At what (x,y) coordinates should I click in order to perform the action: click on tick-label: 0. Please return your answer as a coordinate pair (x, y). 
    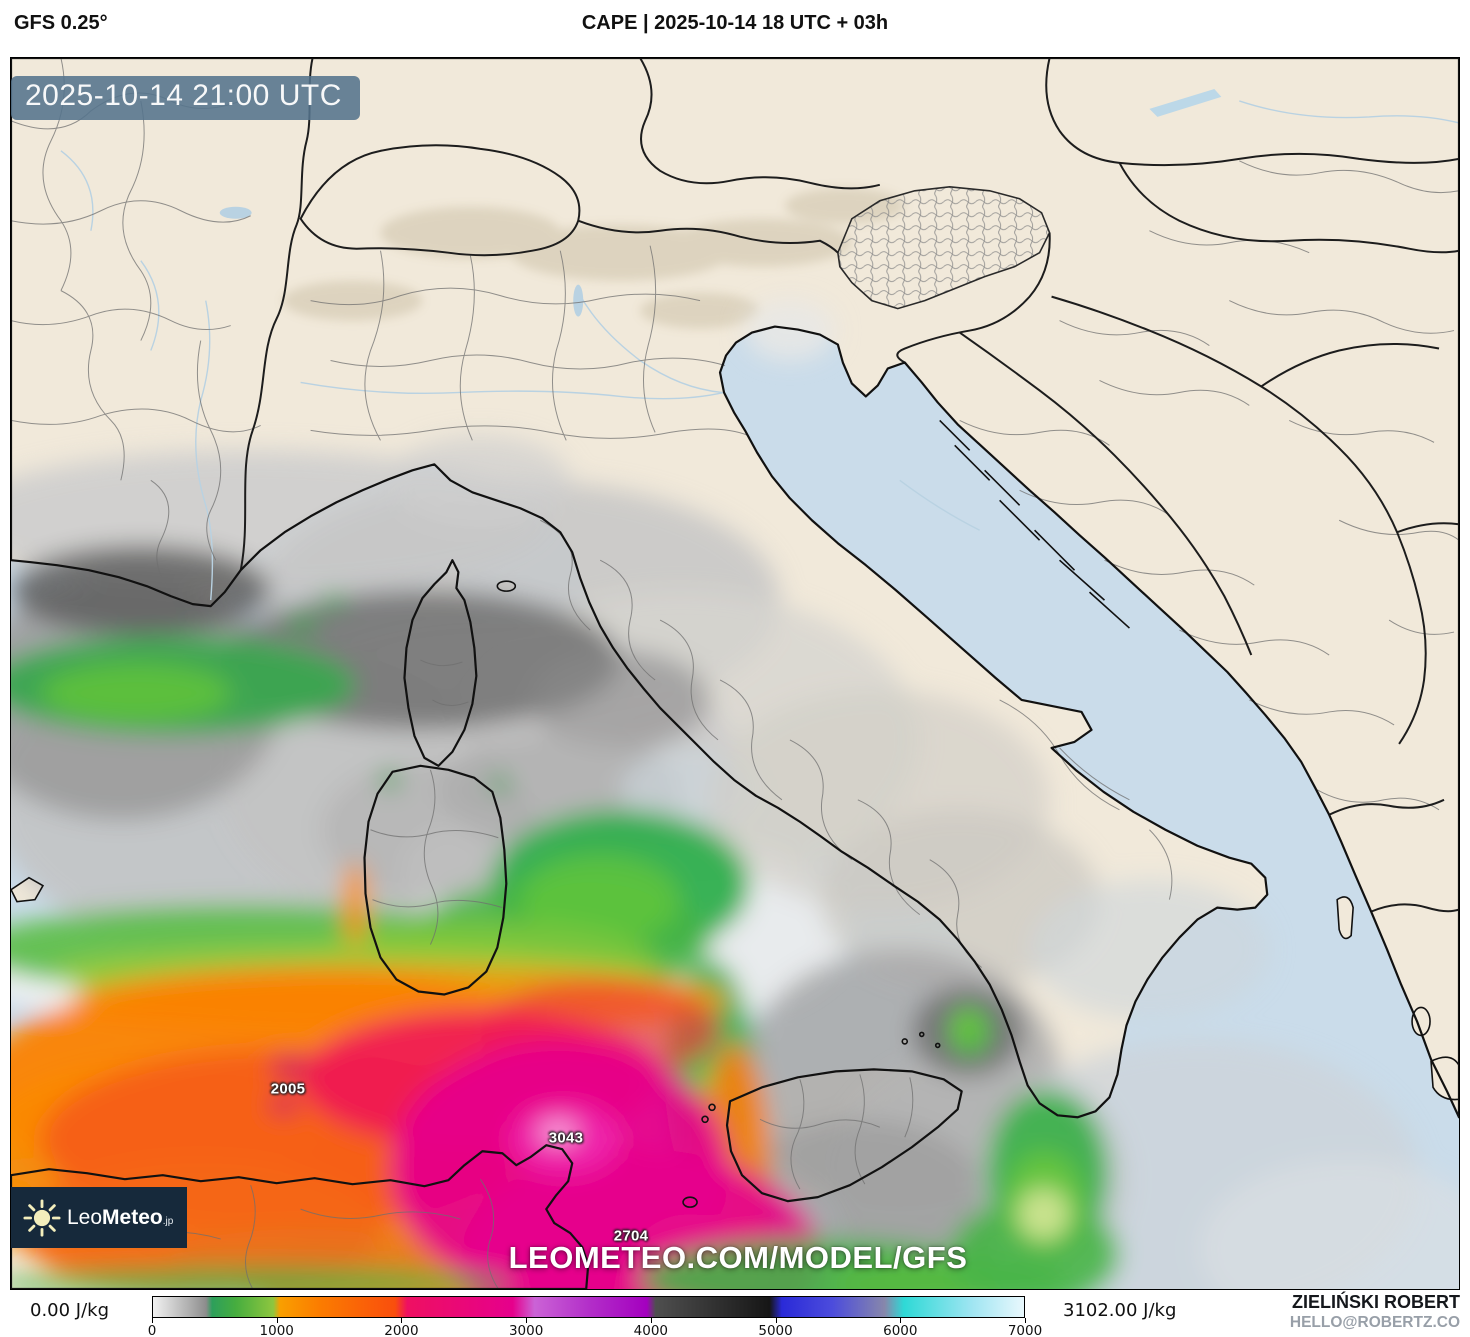
    Looking at the image, I should click on (152, 1330).